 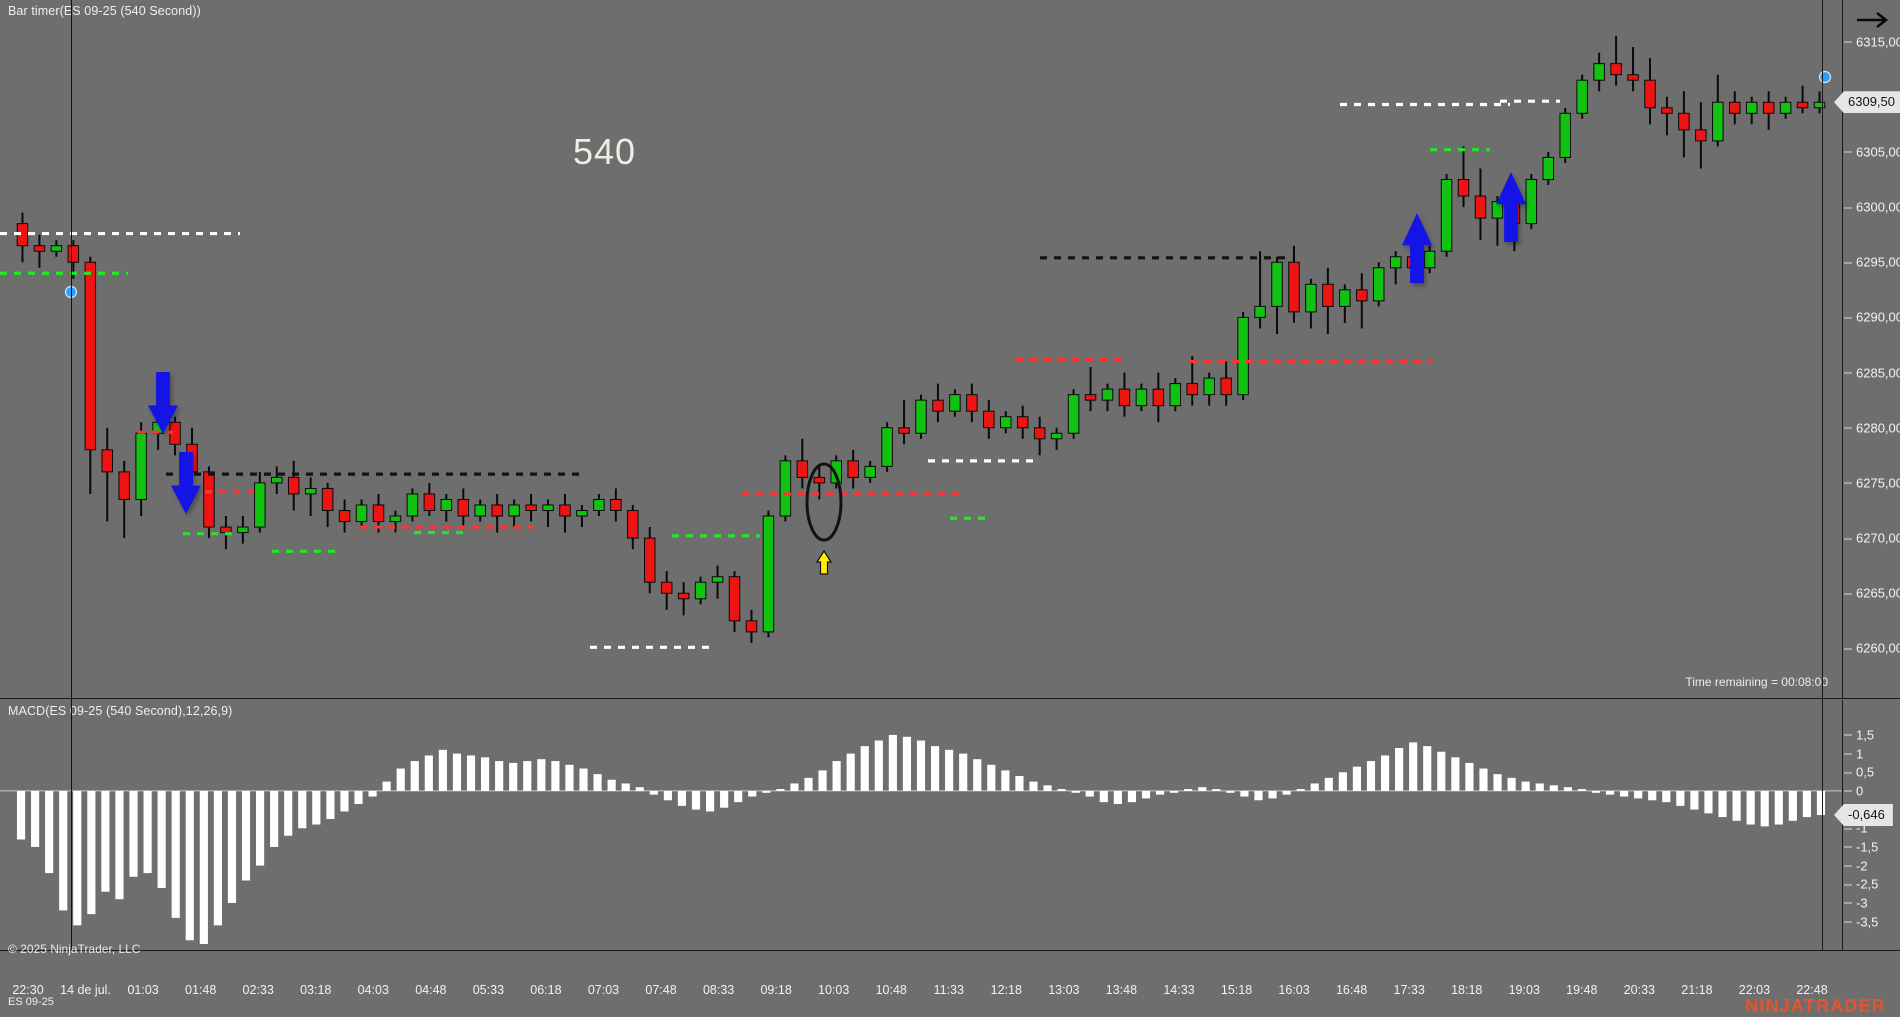 I want to click on macd-axis-line, so click(x=1842, y=825).